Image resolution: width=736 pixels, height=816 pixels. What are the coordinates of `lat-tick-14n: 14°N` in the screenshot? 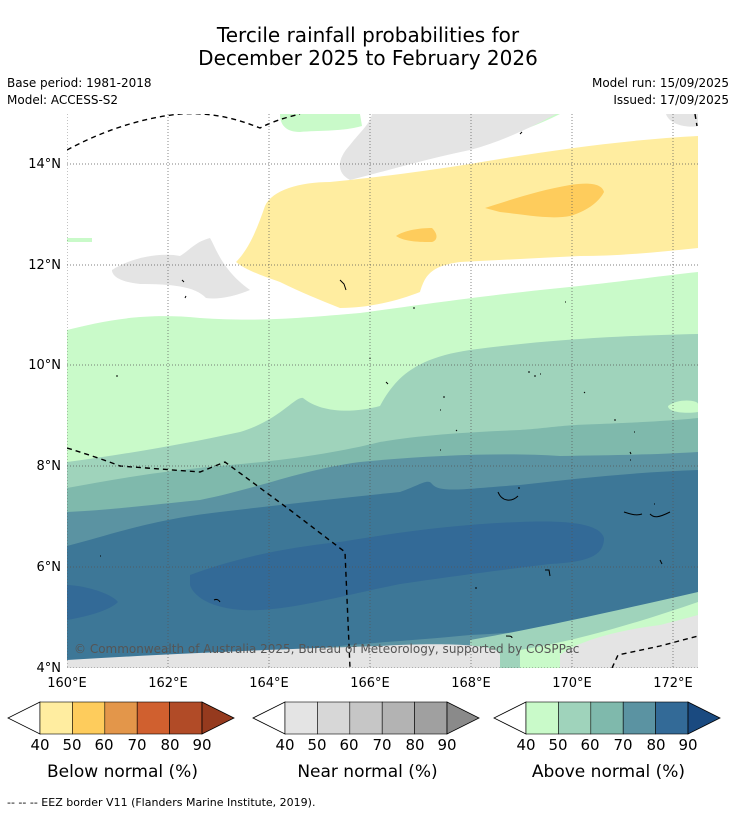 It's located at (44, 164).